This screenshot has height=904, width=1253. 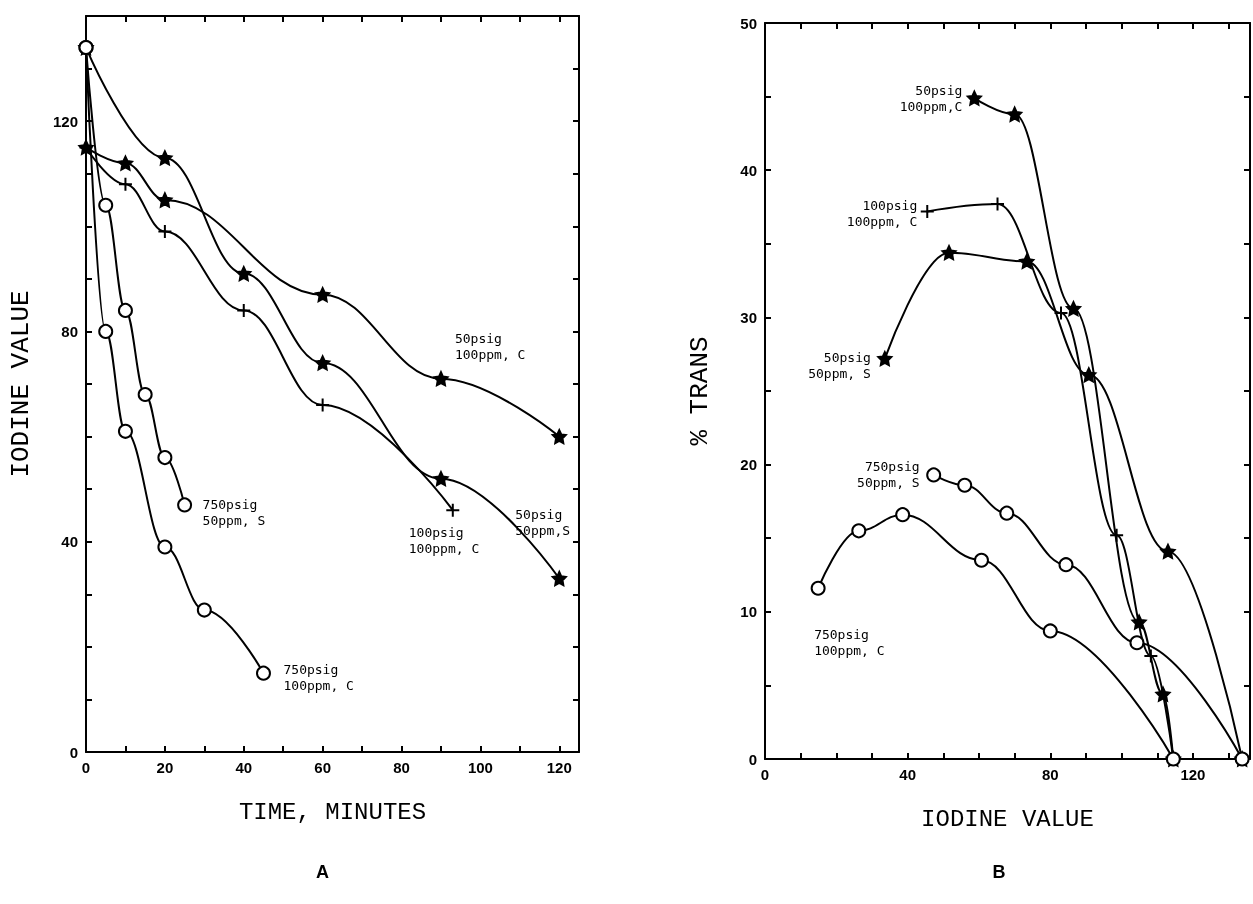 What do you see at coordinates (490, 347) in the screenshot?
I see `series-label: 50psig 100ppm, C` at bounding box center [490, 347].